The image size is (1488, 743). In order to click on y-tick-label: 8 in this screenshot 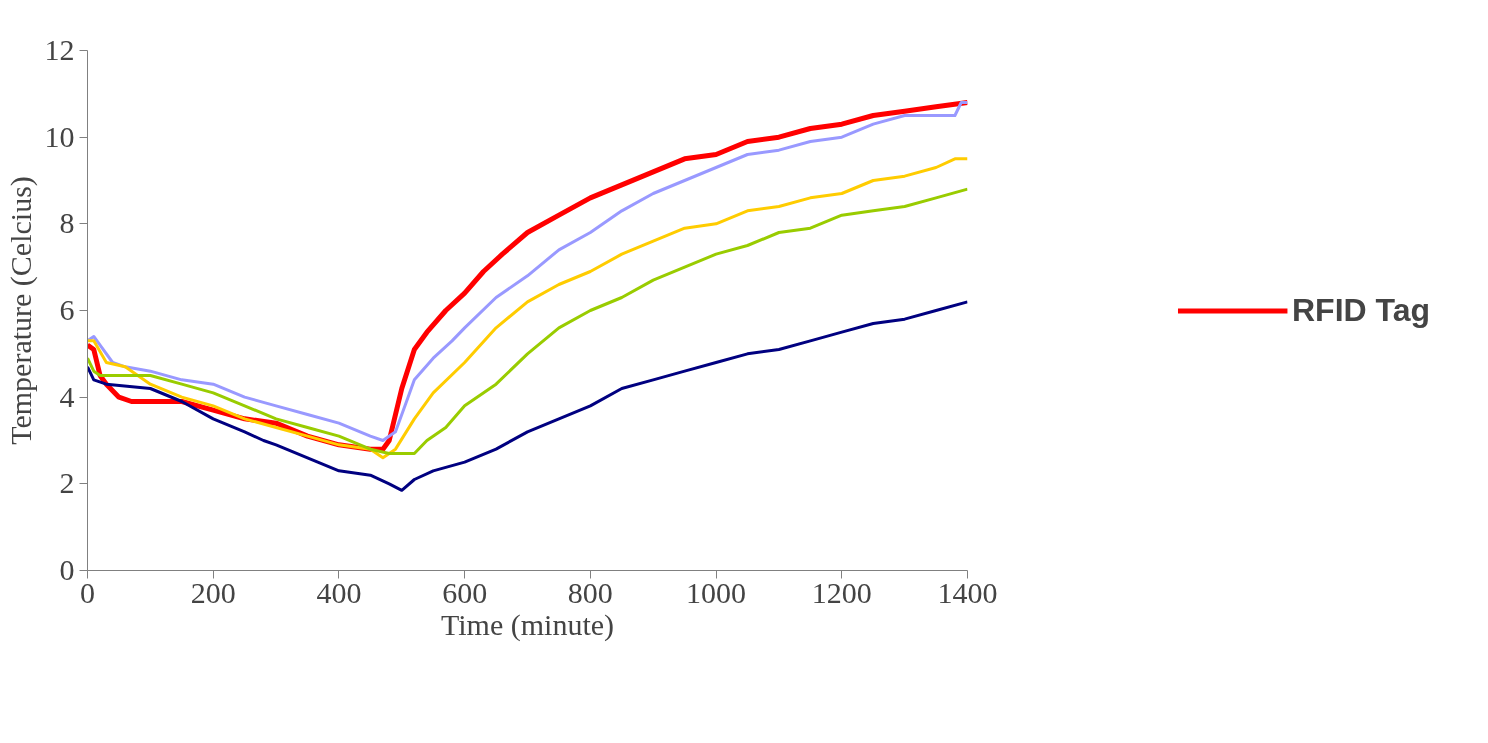, I will do `click(67, 223)`.